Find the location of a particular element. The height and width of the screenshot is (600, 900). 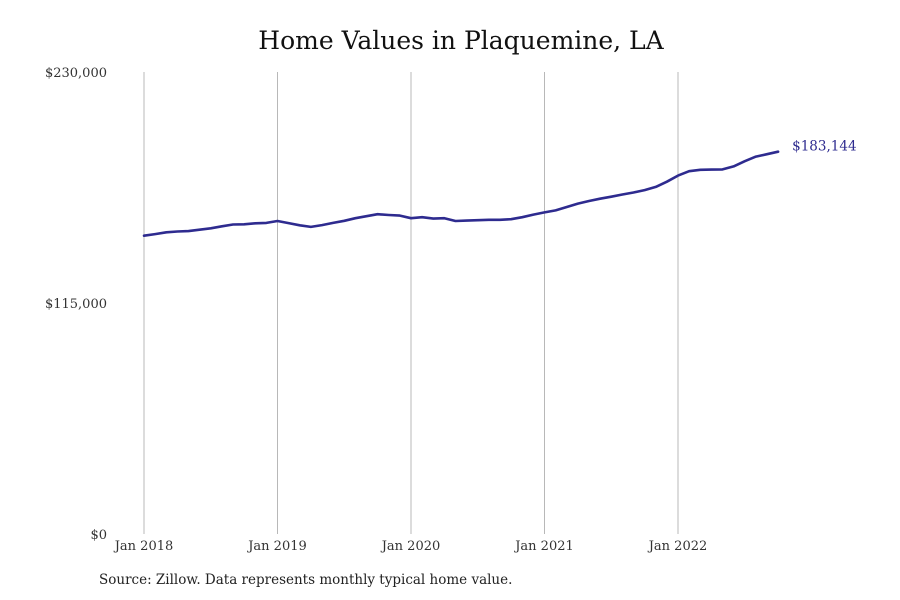

series-layer: $183,144 is located at coordinates (499, 188).